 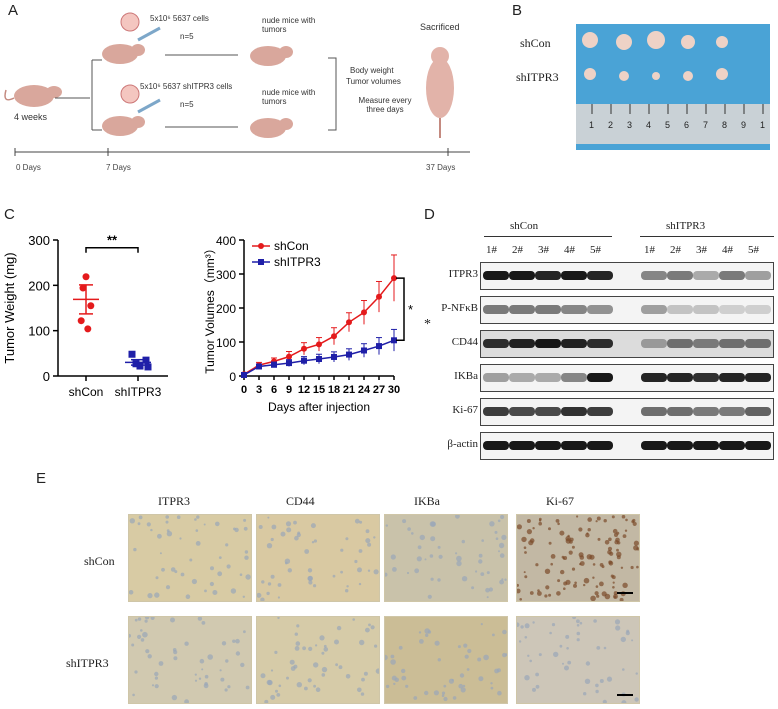 What do you see at coordinates (28, 167) in the screenshot?
I see `timeline-day0: 0 Days` at bounding box center [28, 167].